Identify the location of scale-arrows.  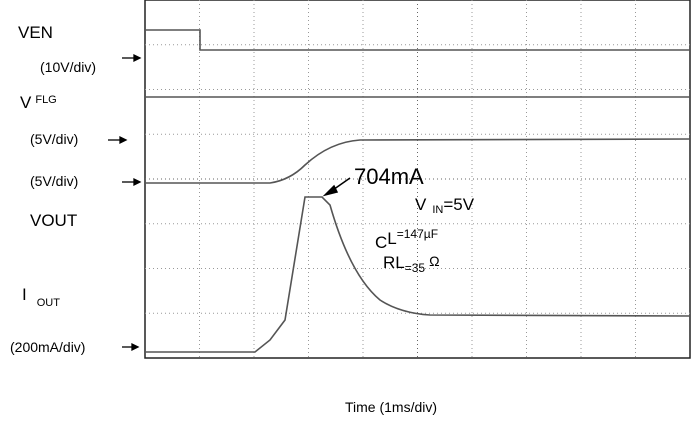
(125, 202).